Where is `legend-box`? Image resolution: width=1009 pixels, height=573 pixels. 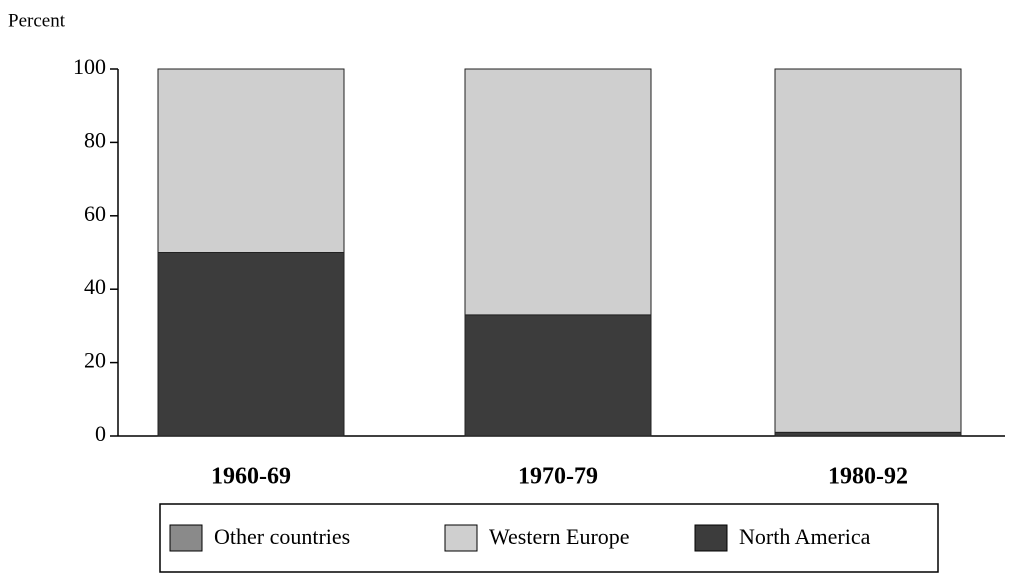
legend-box is located at coordinates (549, 538).